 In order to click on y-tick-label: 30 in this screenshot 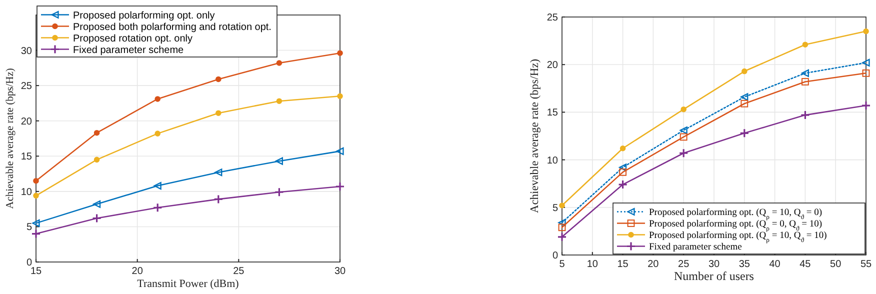, I will do `click(26, 51)`.